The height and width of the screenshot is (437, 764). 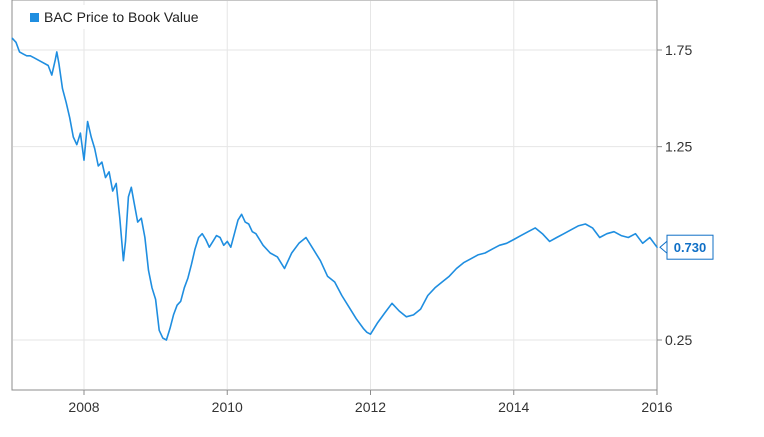 I want to click on x-tick-label: 2010, so click(x=227, y=407).